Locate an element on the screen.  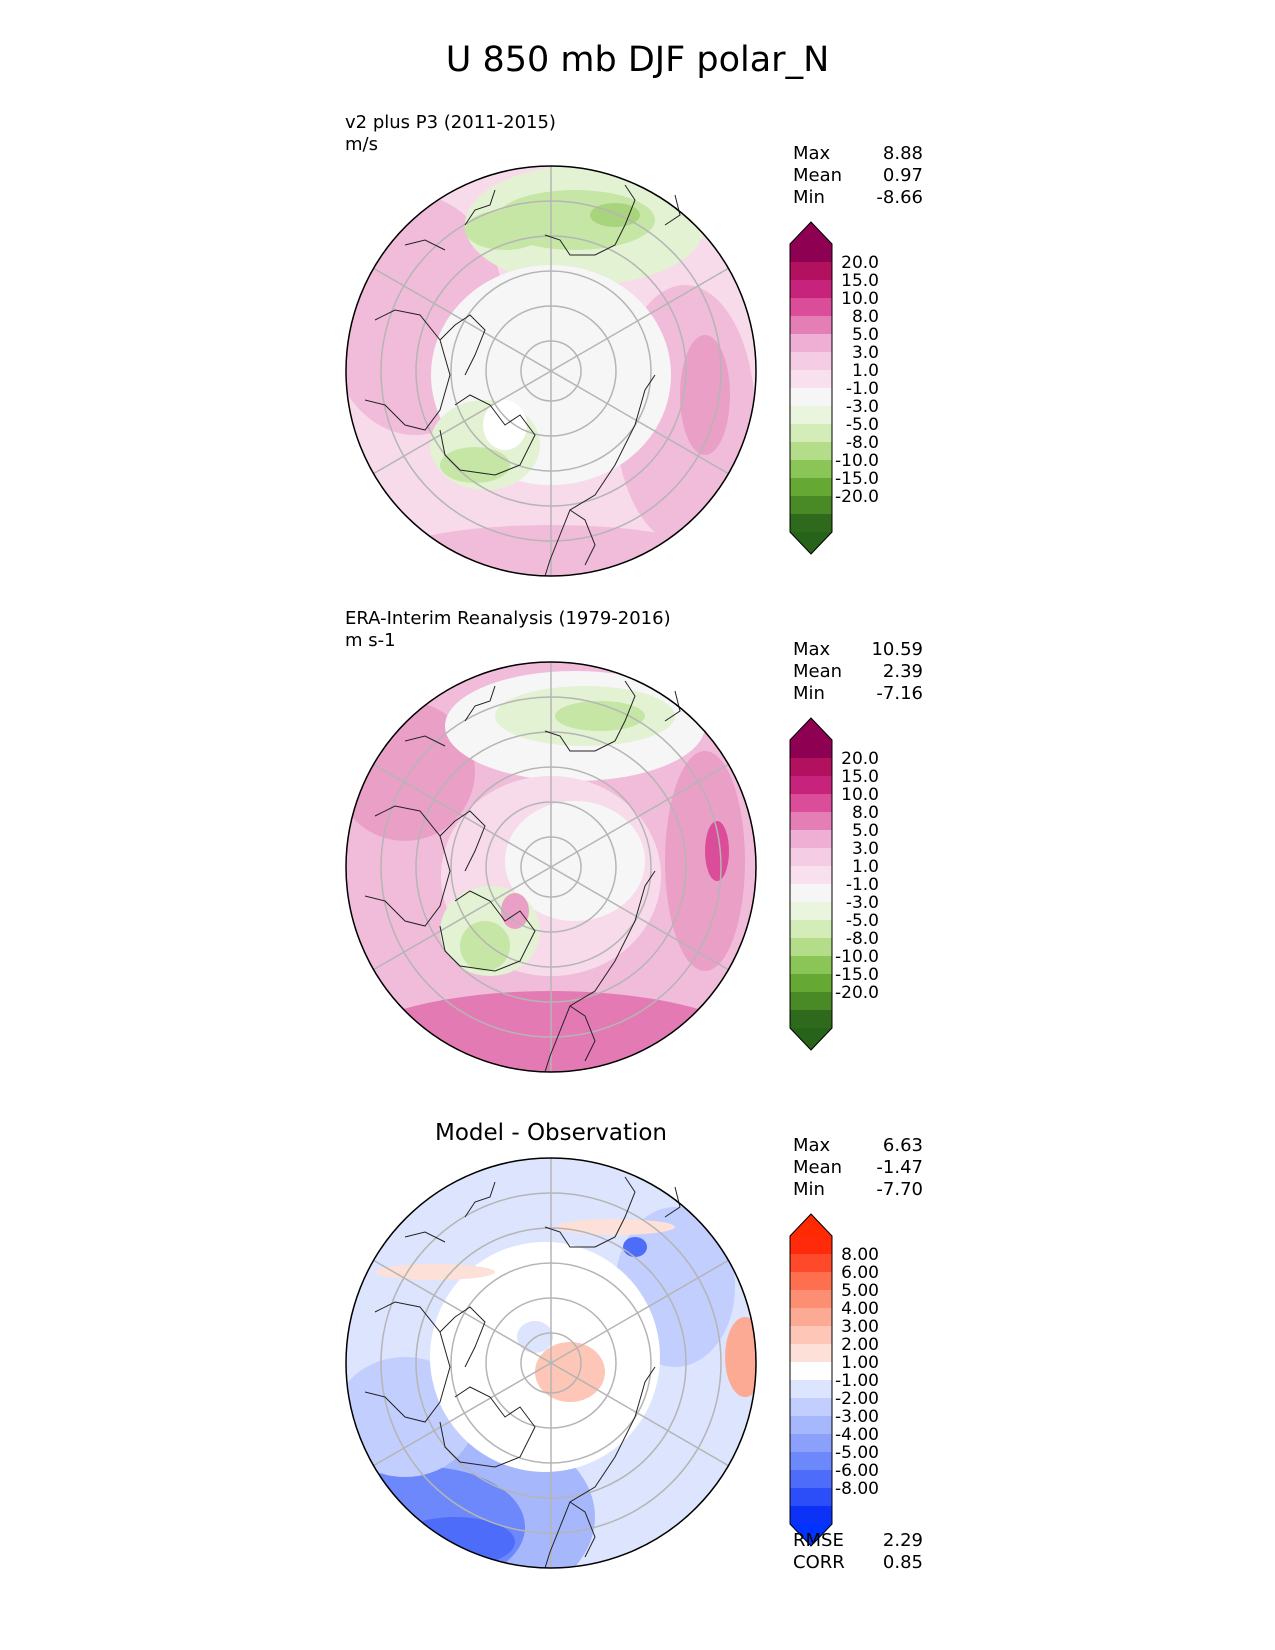
stat-max-value: 8.88 is located at coordinates (902, 153).